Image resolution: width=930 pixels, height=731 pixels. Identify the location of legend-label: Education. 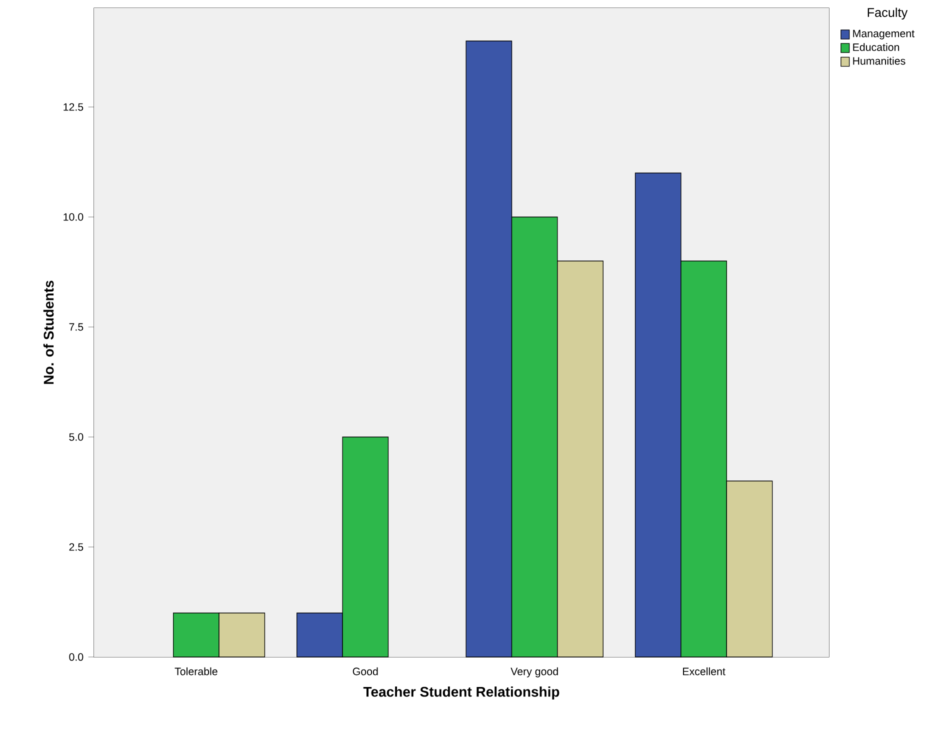
(876, 47).